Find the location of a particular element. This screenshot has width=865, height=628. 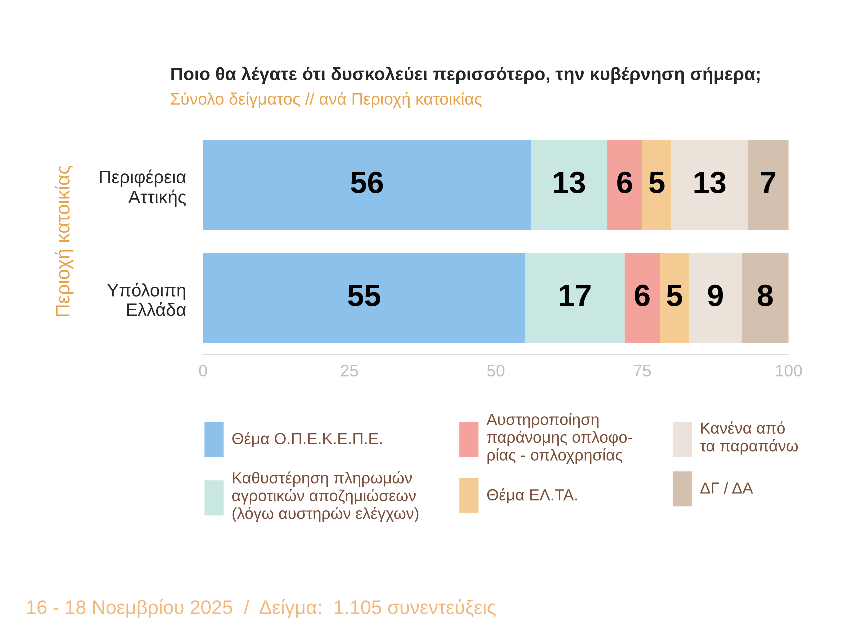

legend-label: Κανένα από τα παραπάνω is located at coordinates (749, 438).